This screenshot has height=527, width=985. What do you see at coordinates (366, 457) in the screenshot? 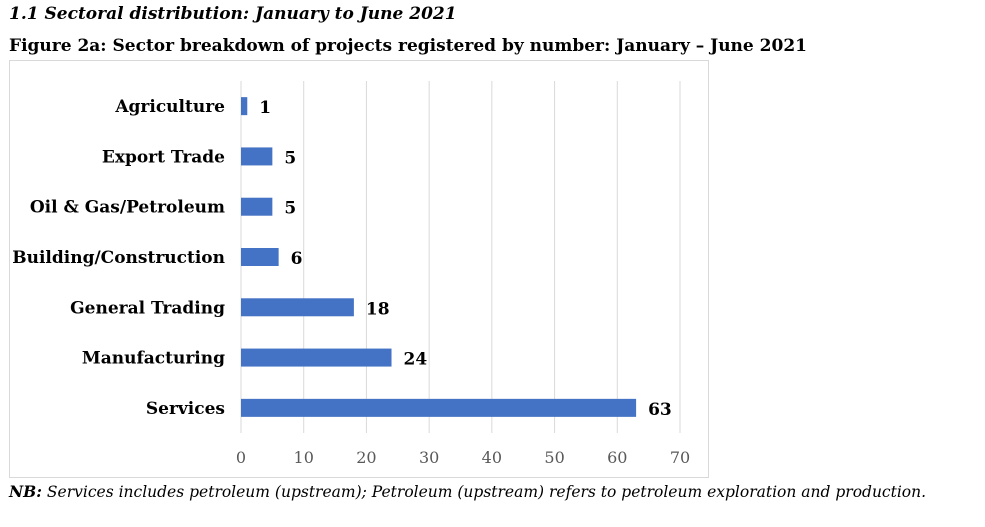
I see `x-tick-label: 20` at bounding box center [366, 457].